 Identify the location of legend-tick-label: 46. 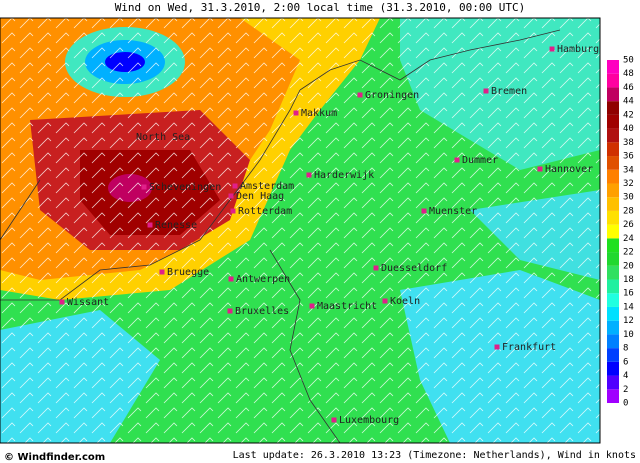
(628, 88).